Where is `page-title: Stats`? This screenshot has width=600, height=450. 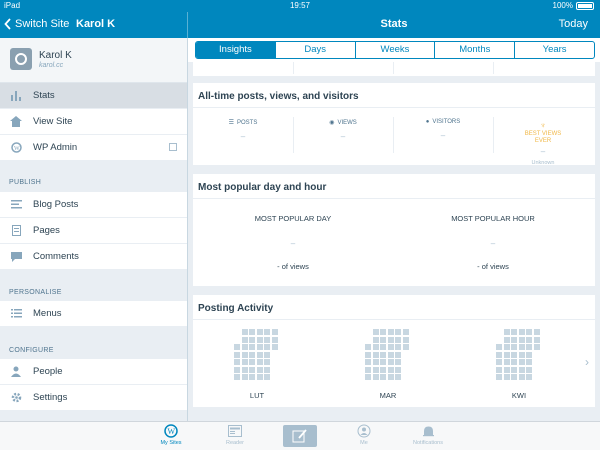
page-title: Stats is located at coordinates (394, 24).